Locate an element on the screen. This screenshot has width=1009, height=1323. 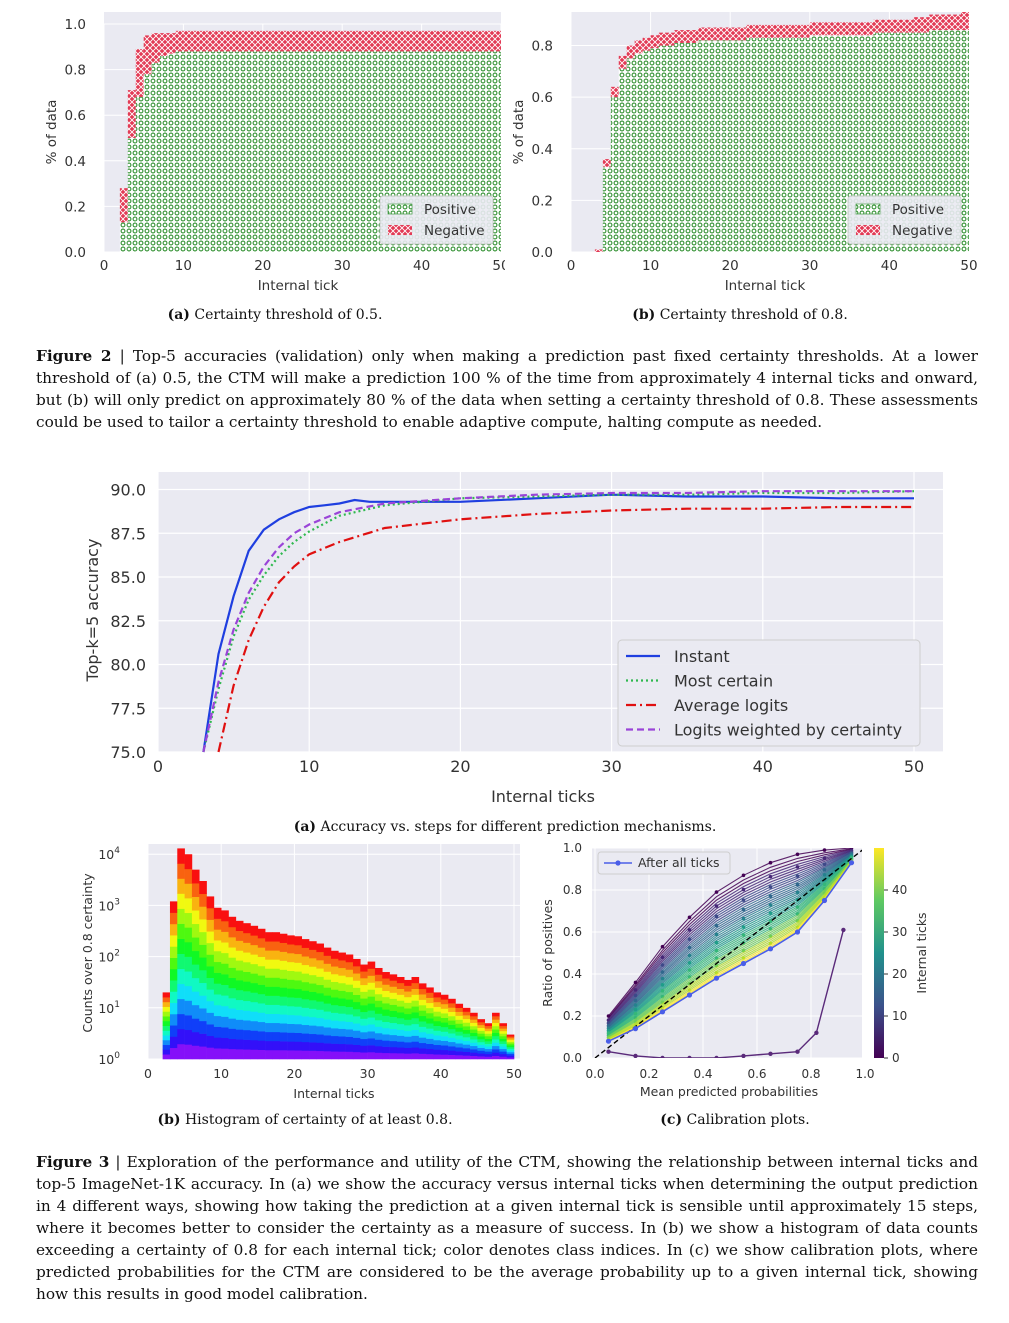
first-tick-point is located at coordinates (816, 1032).